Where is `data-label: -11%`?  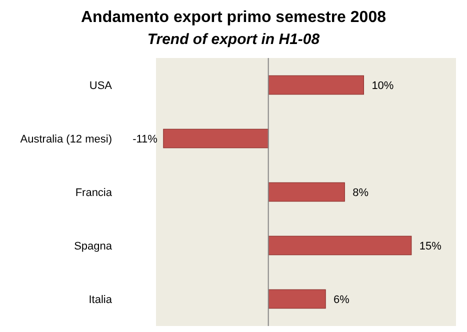
data-label: -11% is located at coordinates (145, 139).